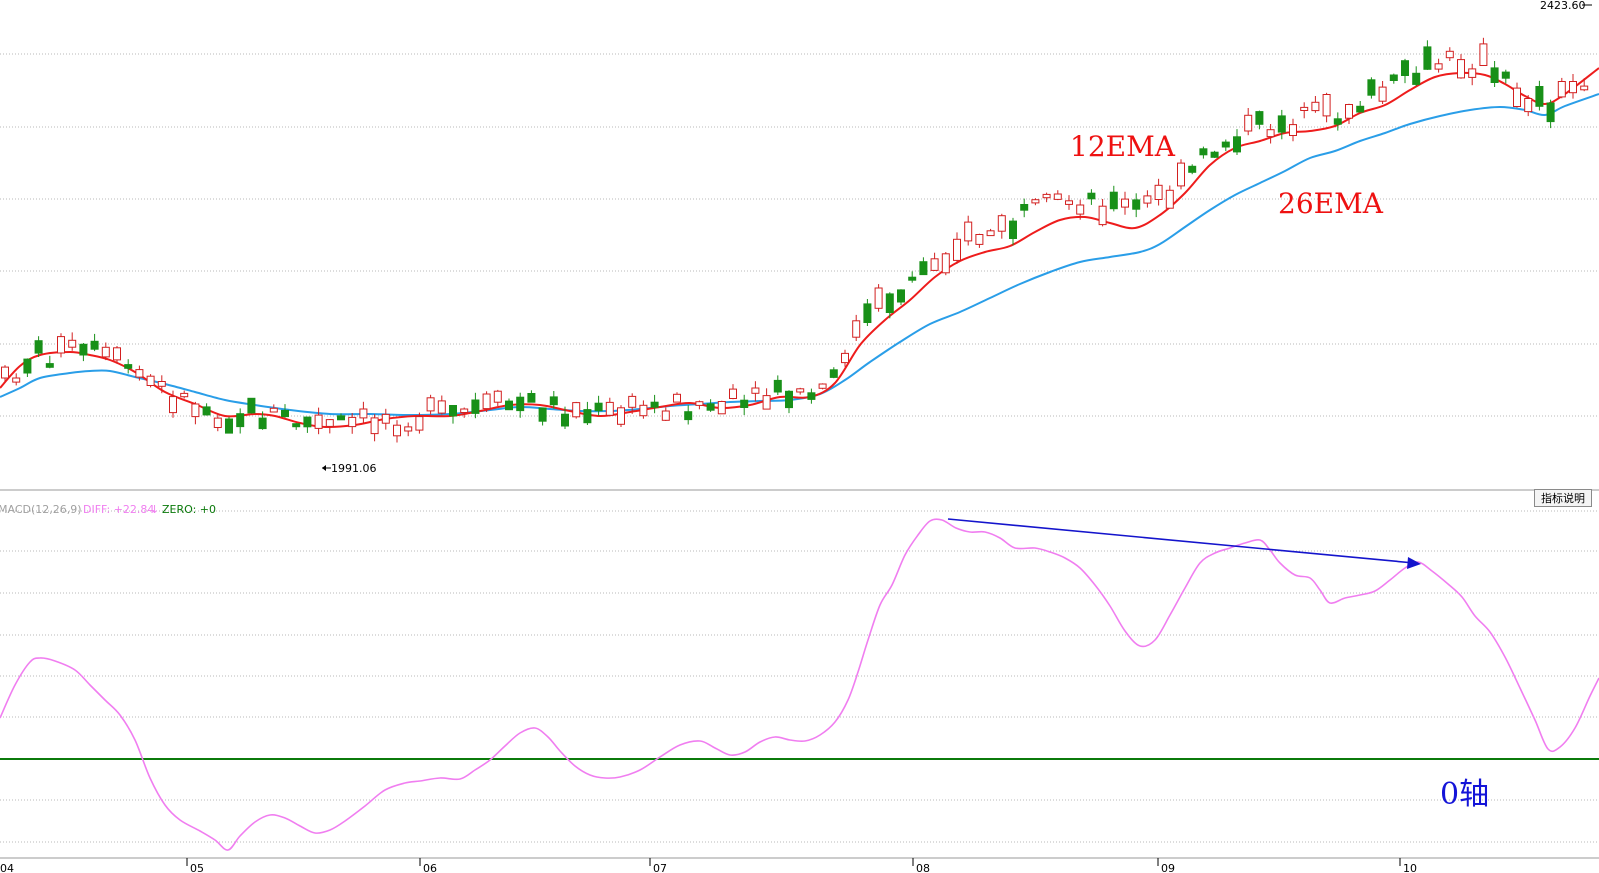 The width and height of the screenshot is (1599, 873). Describe the element at coordinates (1563, 6) in the screenshot. I see `high-price-label: 2423.60` at that location.